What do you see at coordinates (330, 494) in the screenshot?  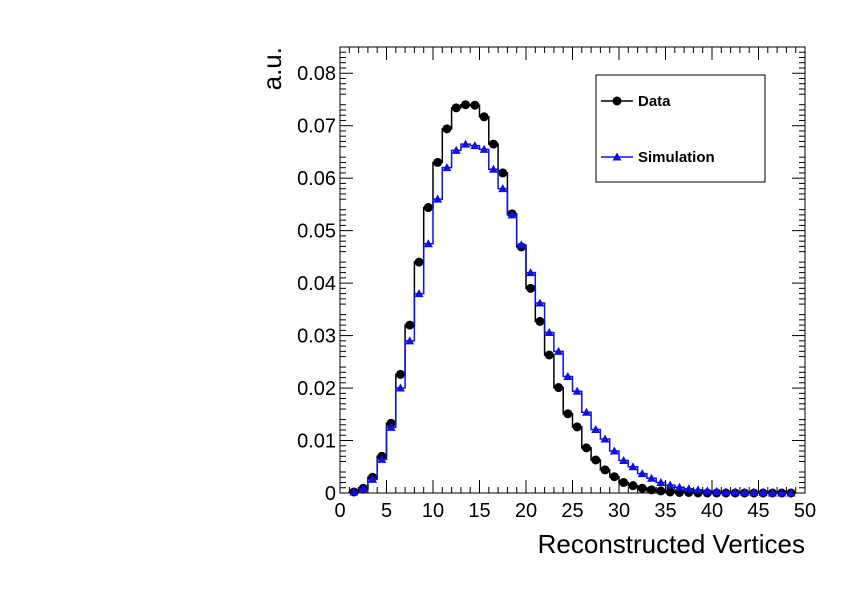 I see `y-tick-label: 0` at bounding box center [330, 494].